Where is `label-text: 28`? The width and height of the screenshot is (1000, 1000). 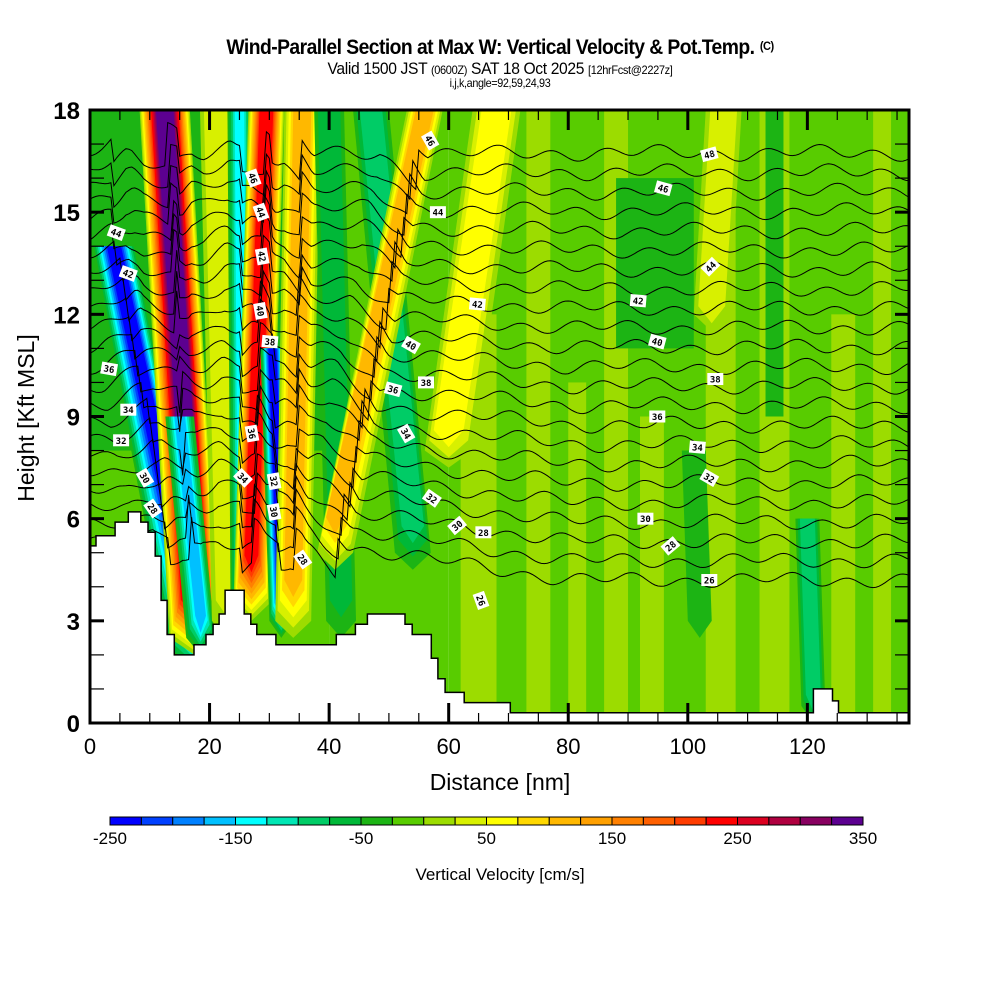
label-text: 28 is located at coordinates (483, 534).